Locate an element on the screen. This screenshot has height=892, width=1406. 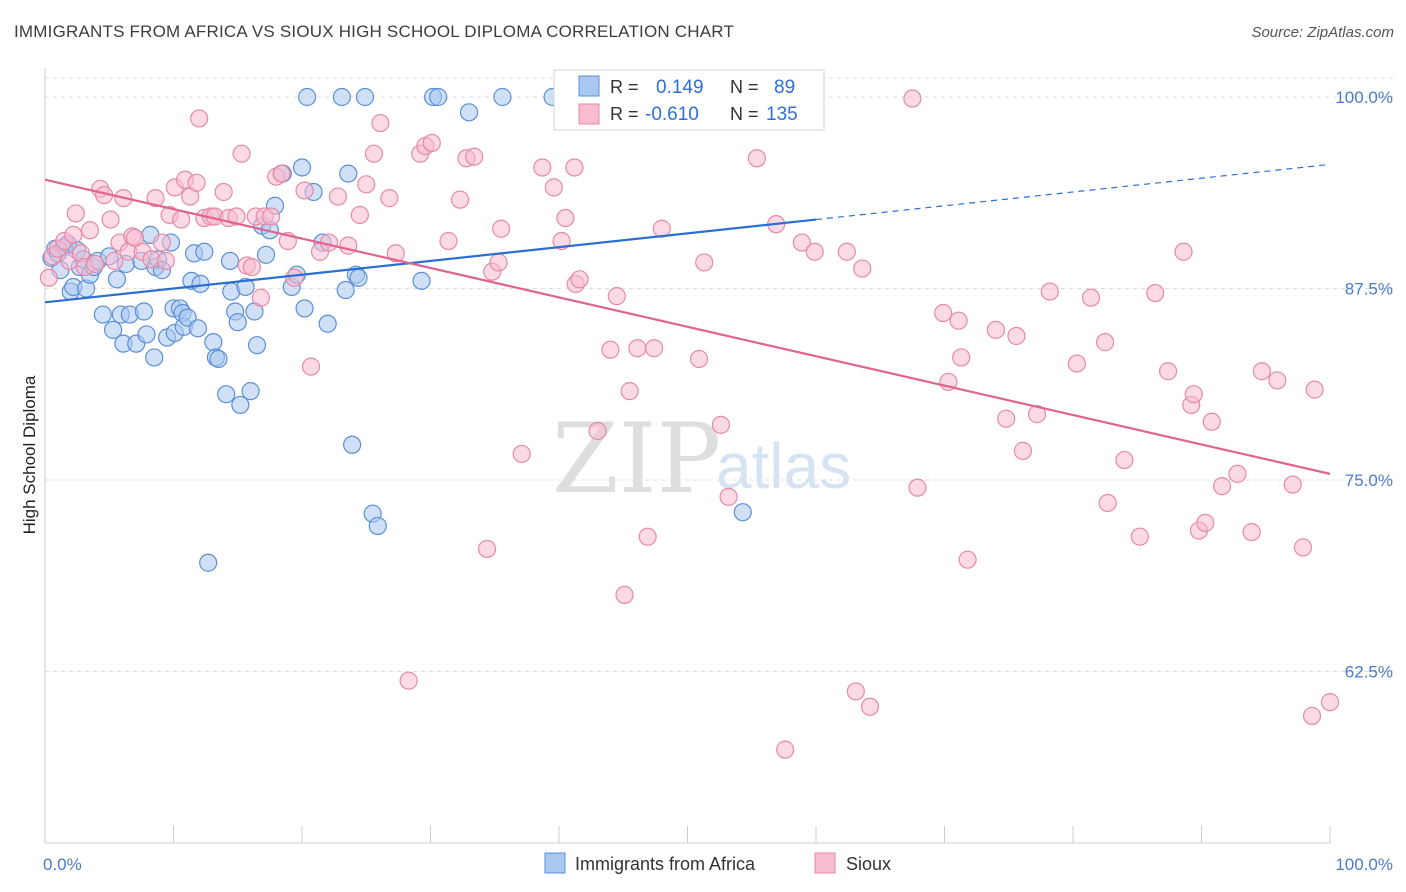
y-tick-label: 87.5% is located at coordinates (1369, 289).